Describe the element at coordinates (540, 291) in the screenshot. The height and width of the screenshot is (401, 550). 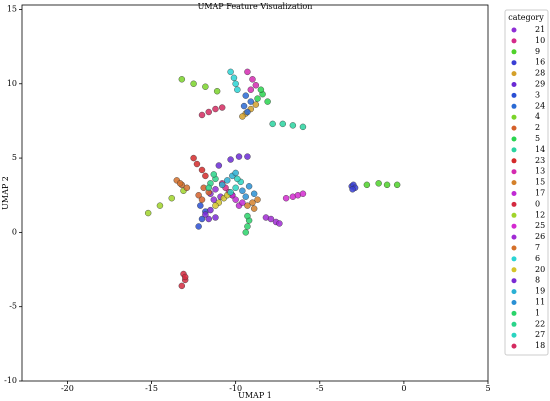
I see `legend-label: 19` at that location.